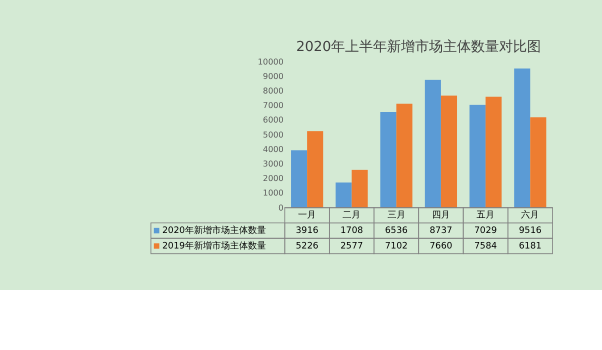  I want to click on data-label: 2577, so click(352, 246).